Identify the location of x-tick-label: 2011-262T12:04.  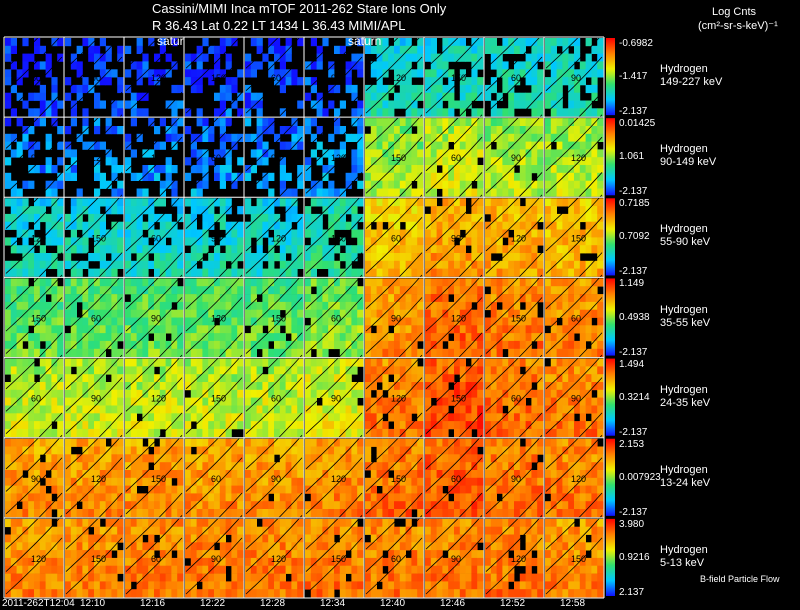
(38, 604).